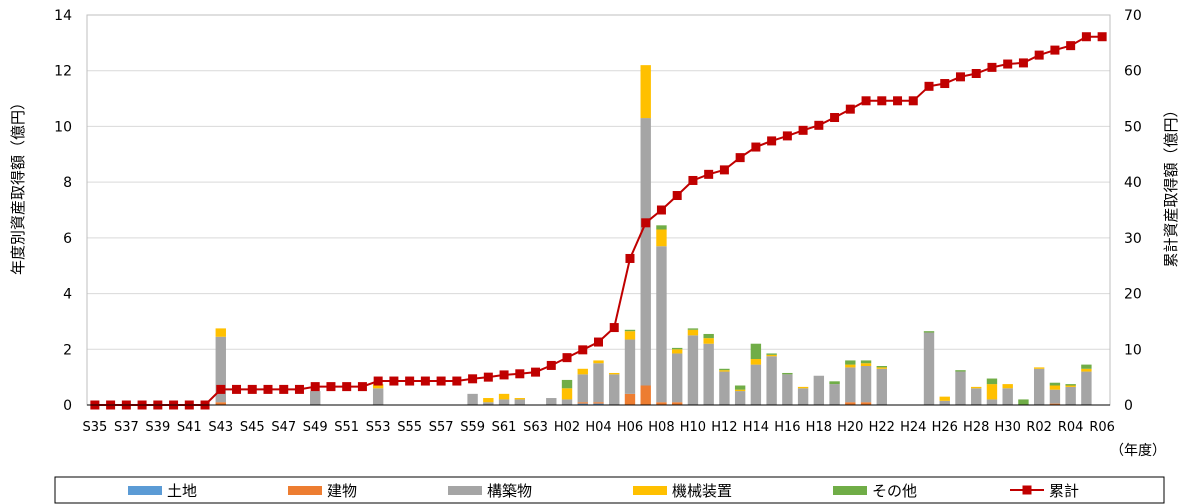 This screenshot has width=1190, height=504. Describe the element at coordinates (693, 427) in the screenshot. I see `x-tick-label-H10: H10` at that location.